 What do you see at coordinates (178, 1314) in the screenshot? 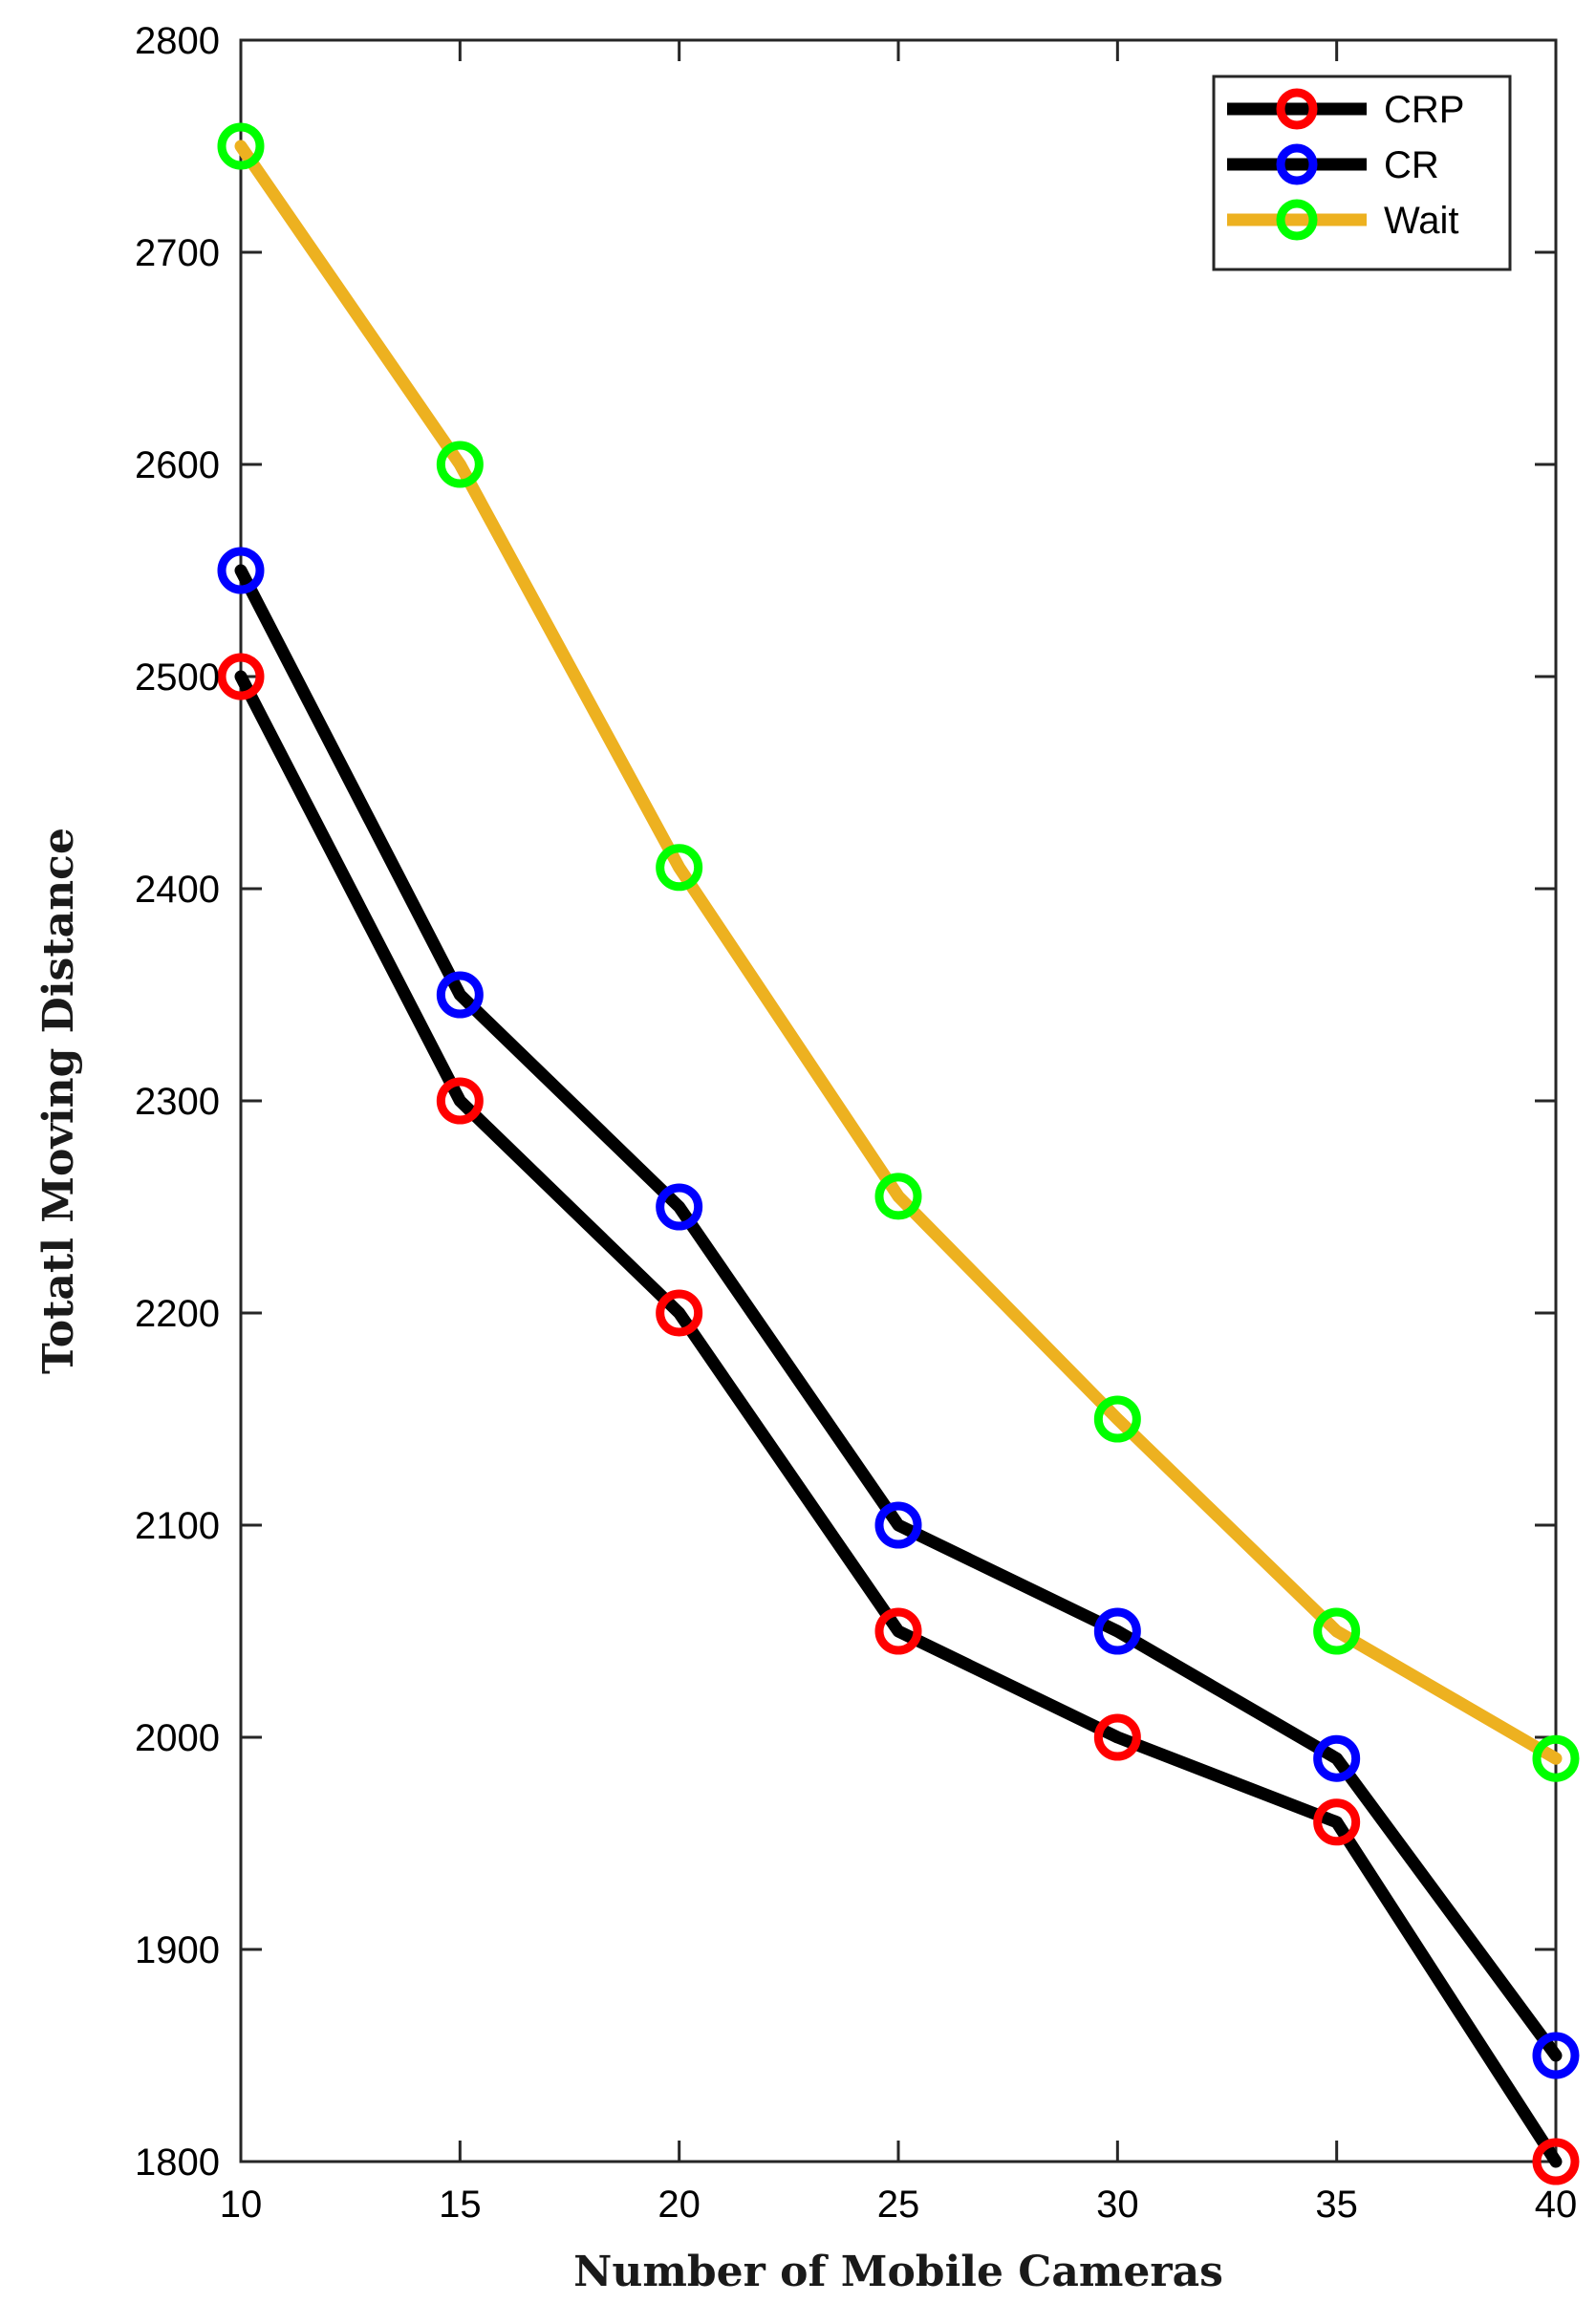
I see `y-tick-label: 2200` at bounding box center [178, 1314].